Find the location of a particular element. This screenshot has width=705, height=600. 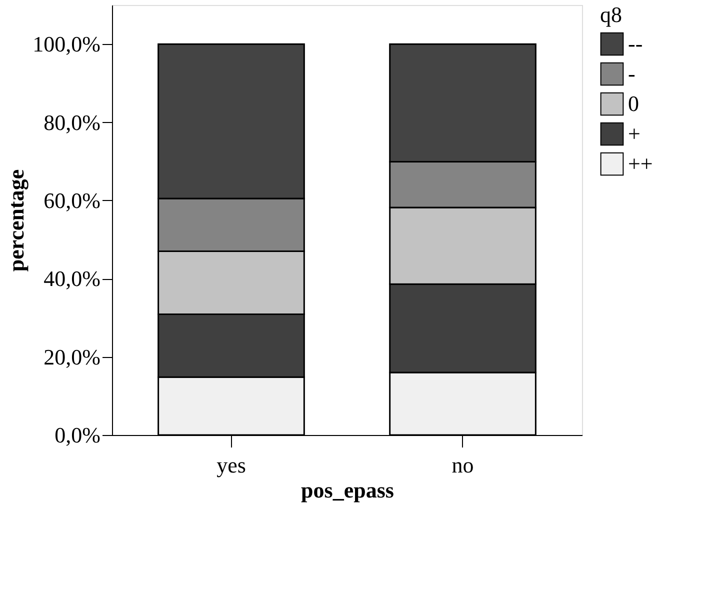

y-tick-label: 40,0% is located at coordinates (72, 279).